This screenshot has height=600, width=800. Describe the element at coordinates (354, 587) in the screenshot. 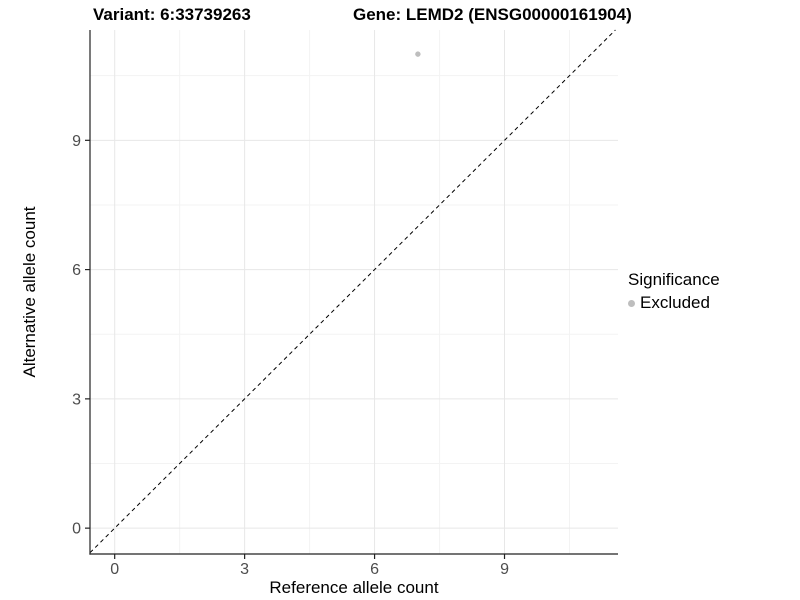

I see `x-axis-title: Reference allele count` at that location.